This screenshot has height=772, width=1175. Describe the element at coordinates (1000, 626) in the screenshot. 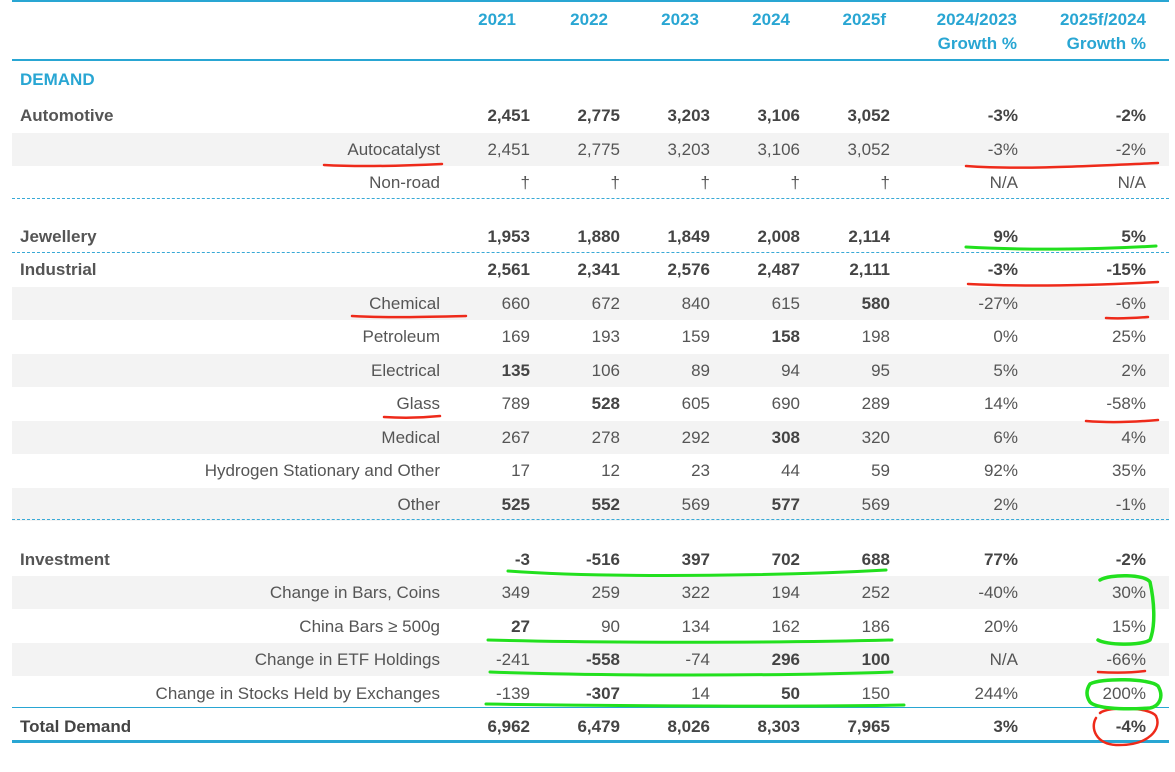

I see `cell-china-bars-500g-col5: 20%` at that location.